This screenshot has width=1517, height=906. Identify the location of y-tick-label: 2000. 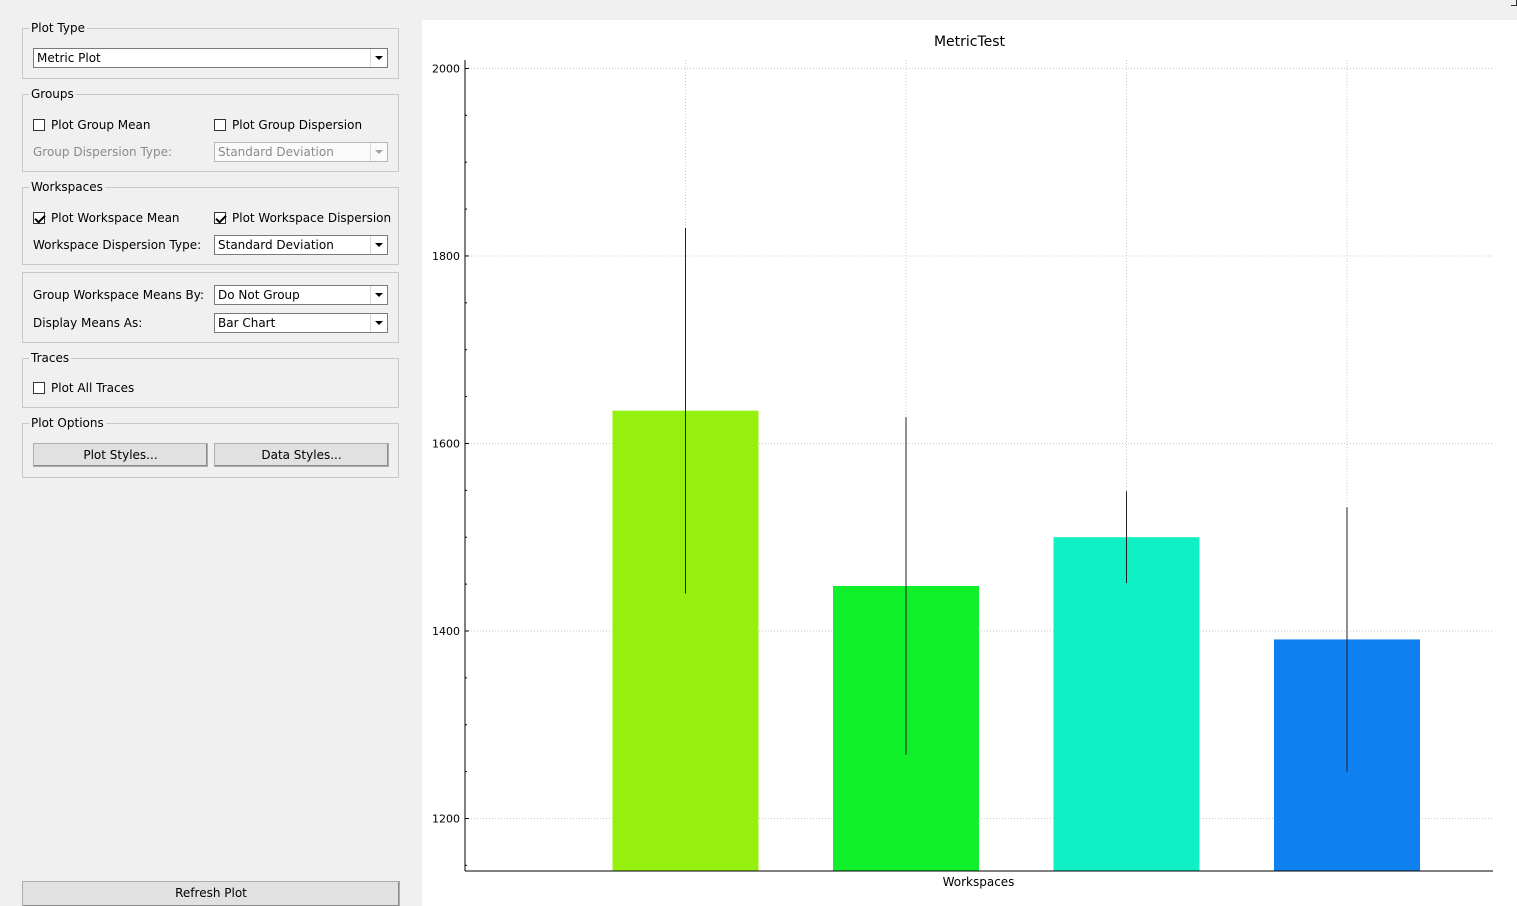
(446, 68).